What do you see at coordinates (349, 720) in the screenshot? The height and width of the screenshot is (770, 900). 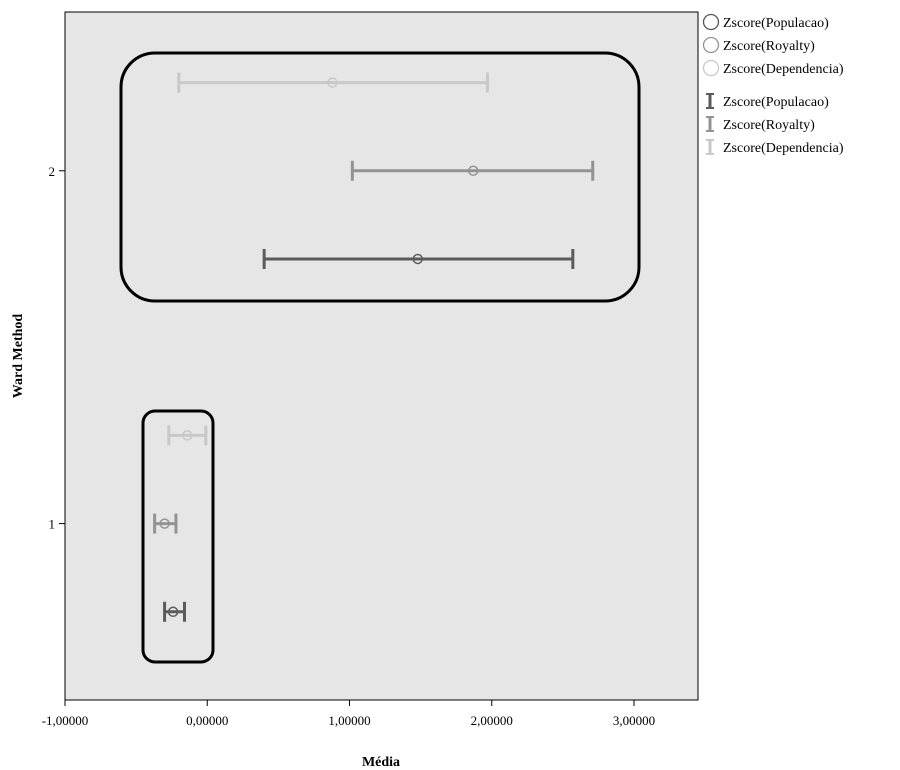 I see `x-tick-label: 1,00000` at bounding box center [349, 720].